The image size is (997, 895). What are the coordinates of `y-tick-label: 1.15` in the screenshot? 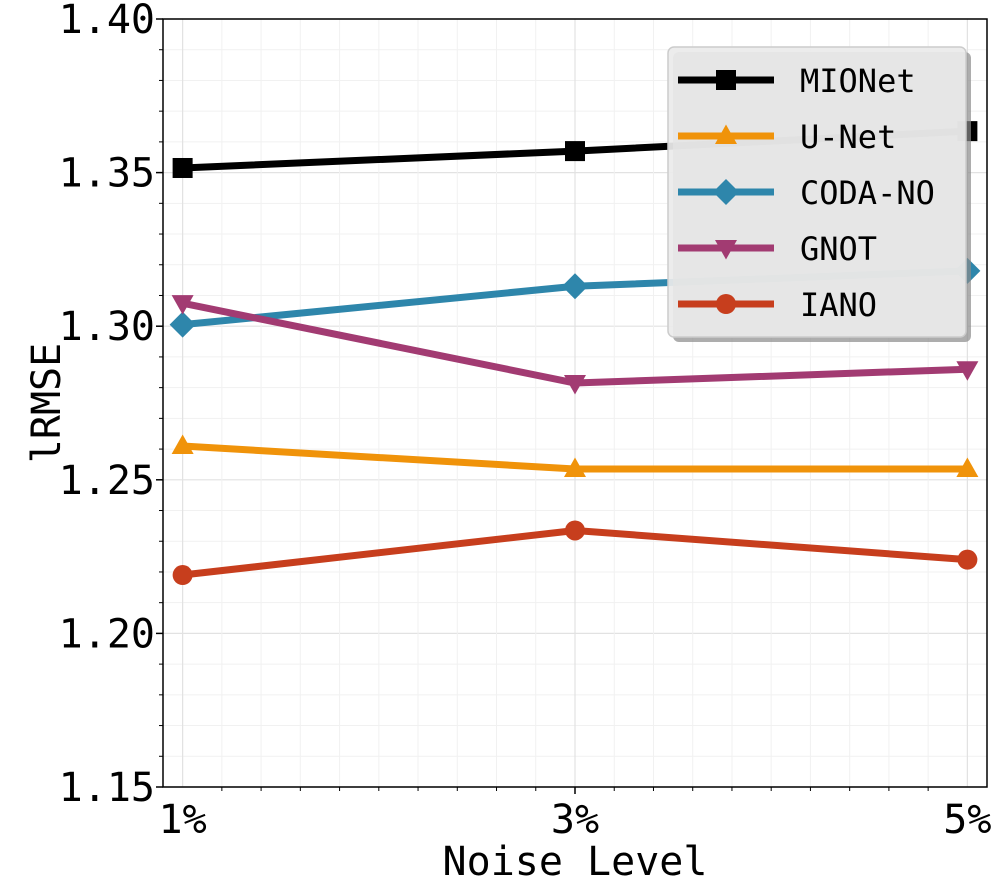 It's located at (107, 788).